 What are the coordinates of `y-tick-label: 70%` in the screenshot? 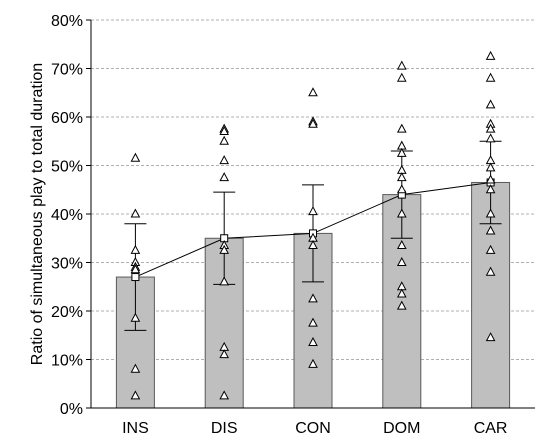 It's located at (67, 70).